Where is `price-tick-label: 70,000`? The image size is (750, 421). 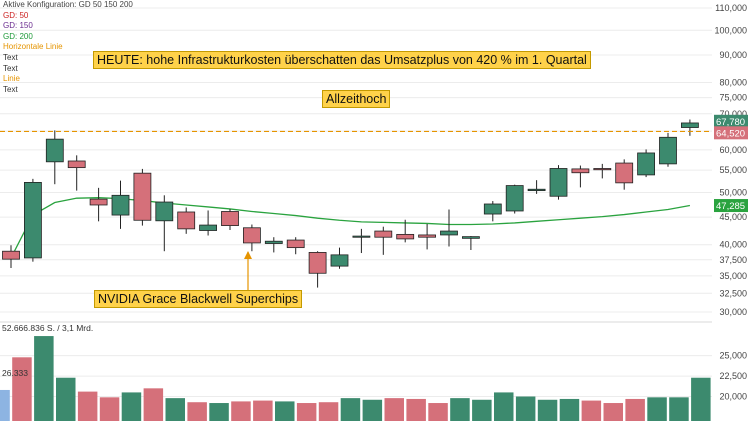 price-tick-label: 70,000 is located at coordinates (733, 114).